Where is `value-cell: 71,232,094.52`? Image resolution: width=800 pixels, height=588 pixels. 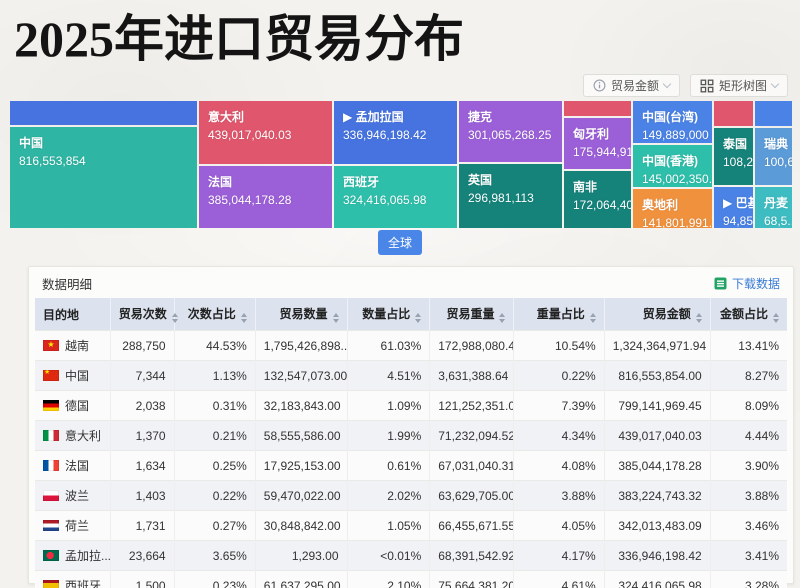 value-cell: 71,232,094.52 is located at coordinates (471, 435).